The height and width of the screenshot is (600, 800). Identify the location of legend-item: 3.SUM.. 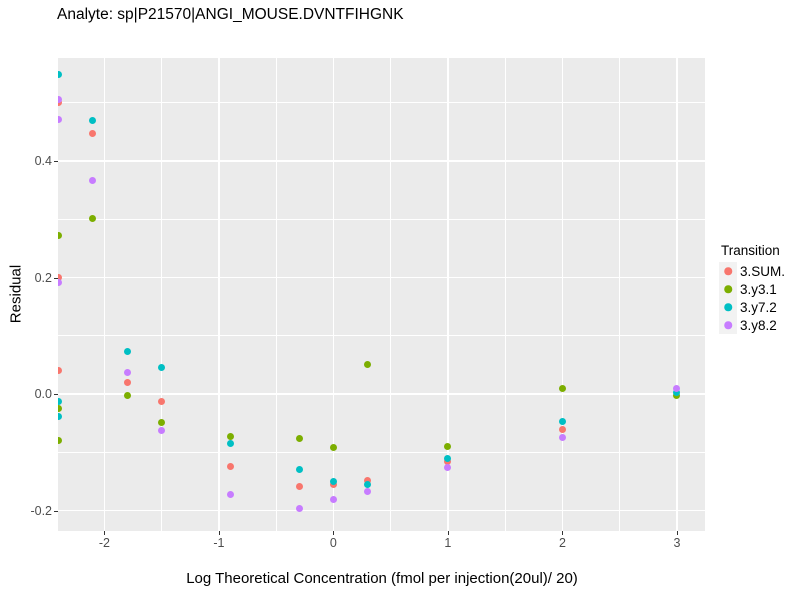
(752, 271).